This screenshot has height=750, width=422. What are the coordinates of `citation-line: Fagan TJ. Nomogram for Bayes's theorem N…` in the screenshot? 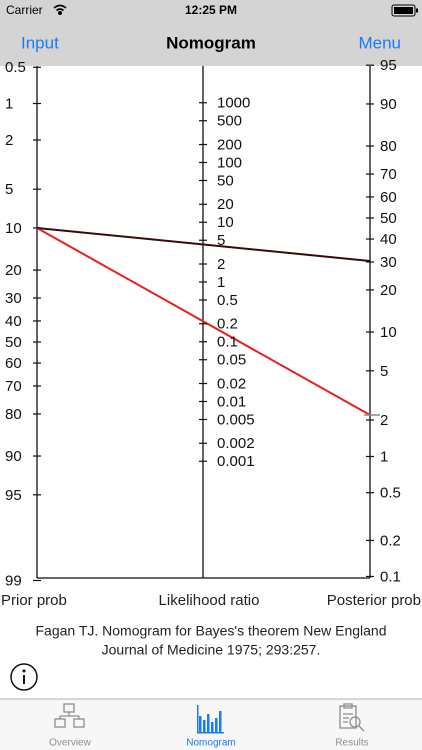 It's located at (210, 631).